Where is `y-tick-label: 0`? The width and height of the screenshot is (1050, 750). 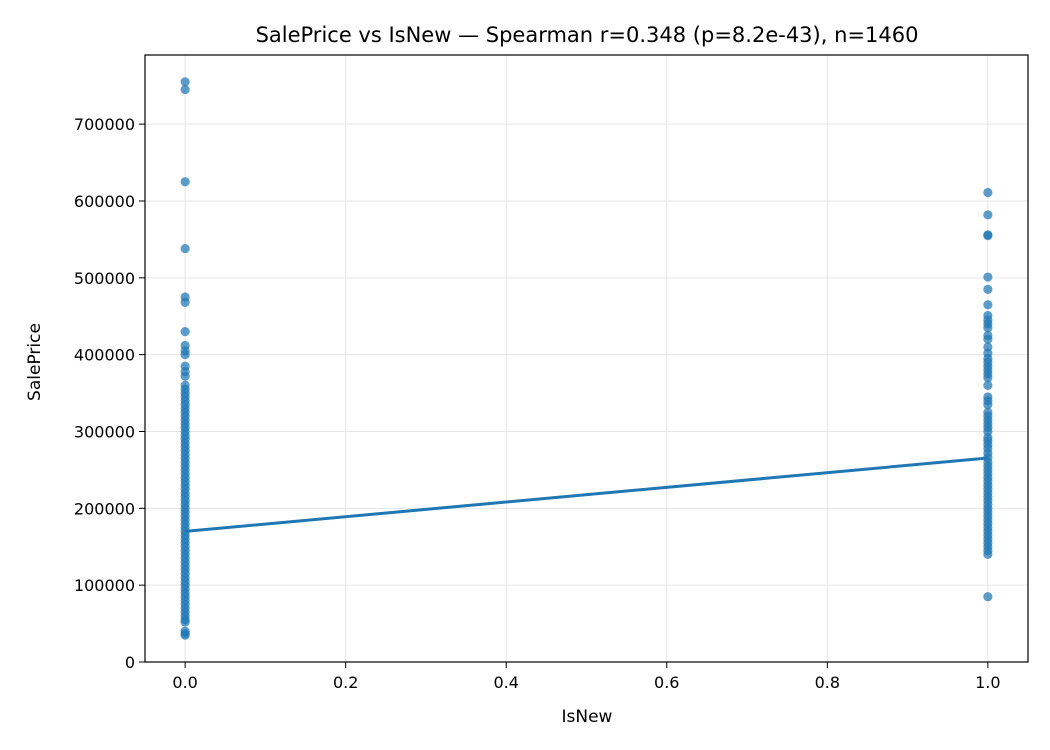
y-tick-label: 0 is located at coordinates (130, 662).